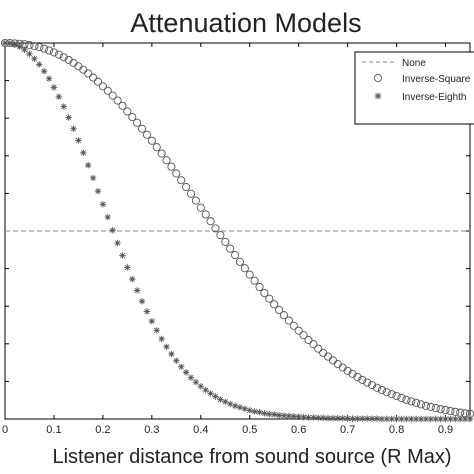 This screenshot has width=474, height=474. What do you see at coordinates (102, 430) in the screenshot?
I see `x-tick-label: 0.2` at bounding box center [102, 430].